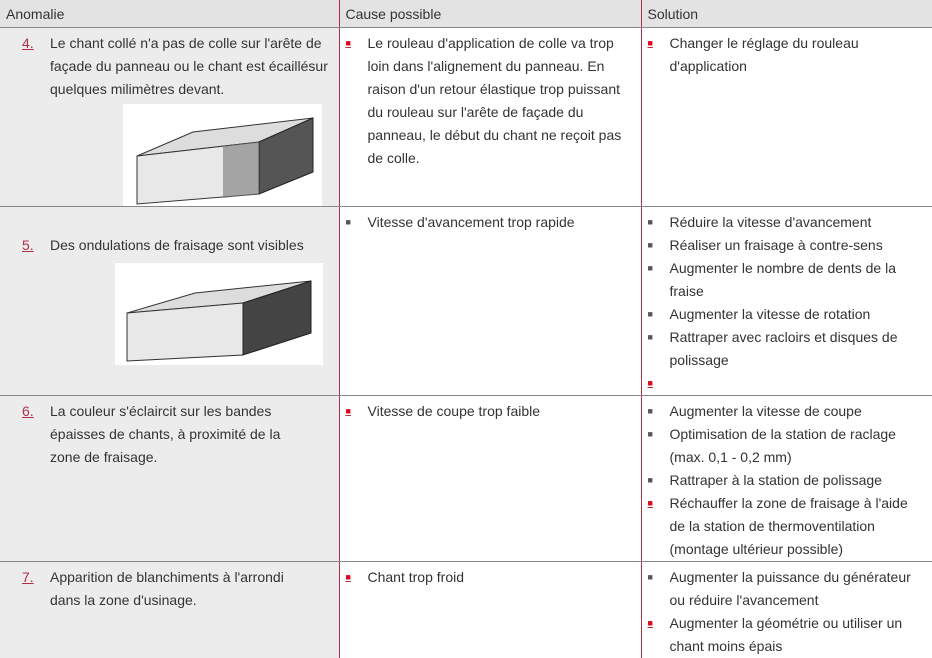  What do you see at coordinates (776, 480) in the screenshot?
I see `solution-text: Rattraper à la station de polissage` at bounding box center [776, 480].